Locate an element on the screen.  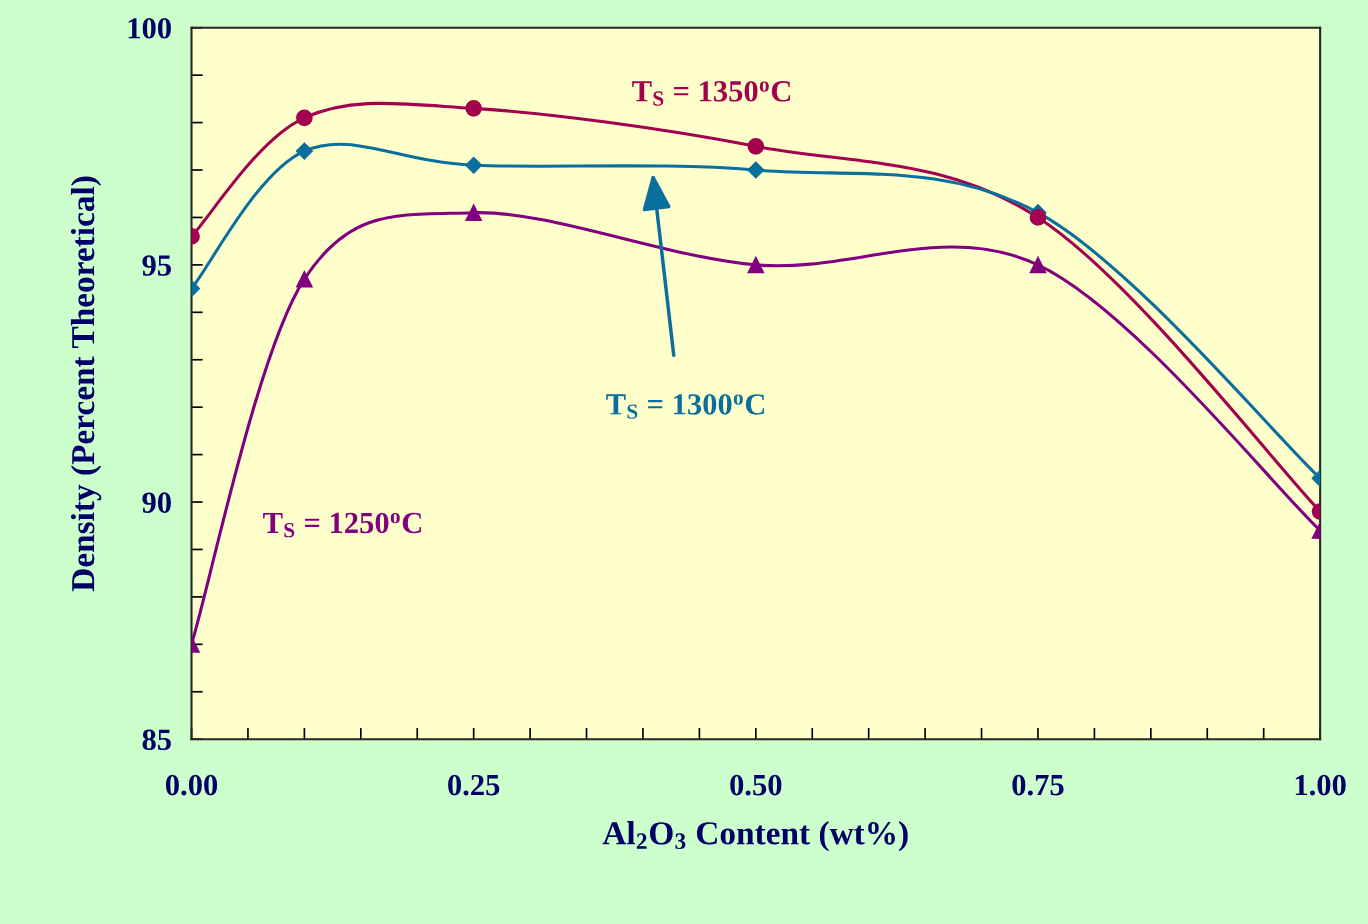
x-tick-label: 0.00 is located at coordinates (191, 785).